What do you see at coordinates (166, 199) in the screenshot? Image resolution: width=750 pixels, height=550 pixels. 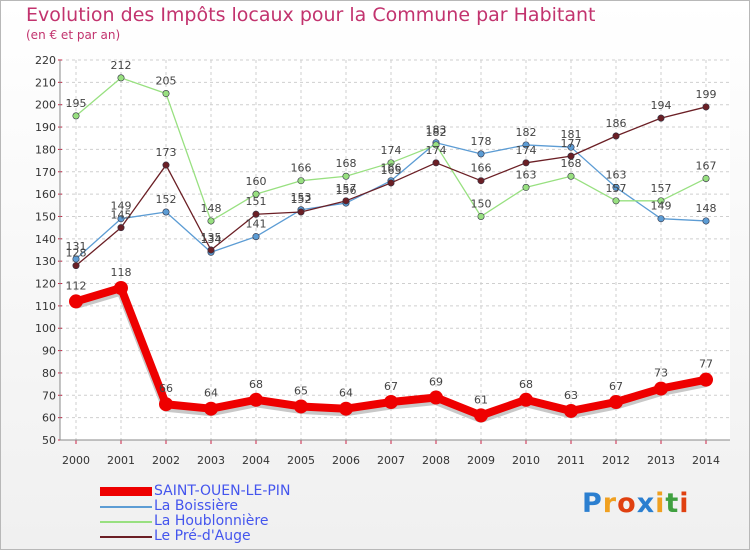 I see `data-label: 152` at bounding box center [166, 199].